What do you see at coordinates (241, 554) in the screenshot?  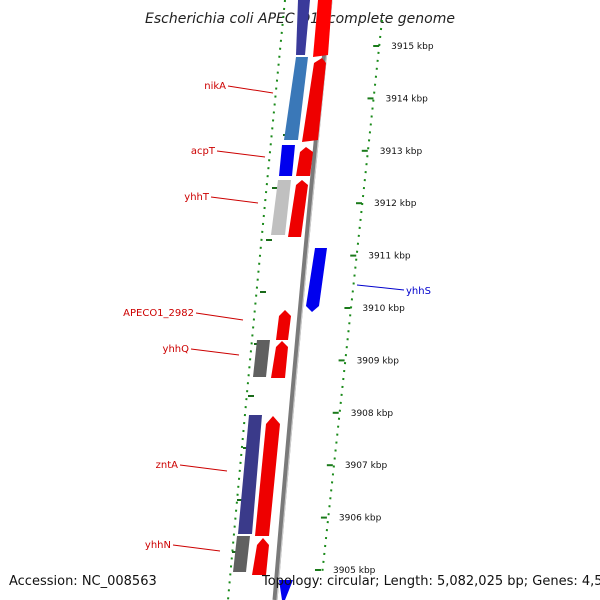 I see `cds-yhhN` at bounding box center [241, 554].